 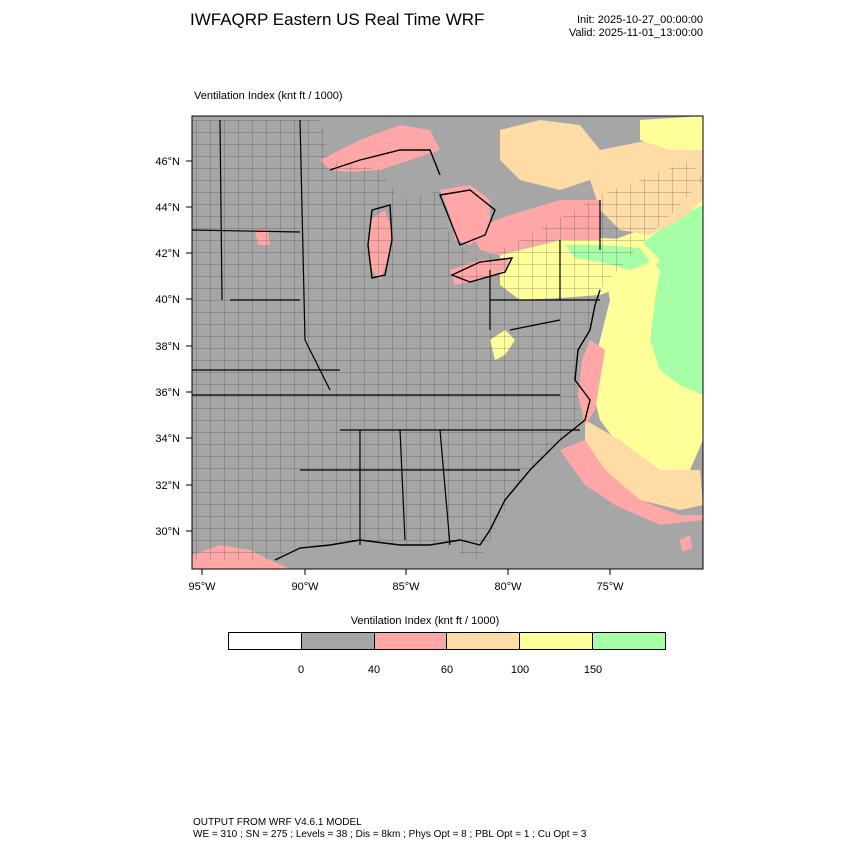 What do you see at coordinates (644, 465) in the screenshot?
I see `atlantic-orange-zone` at bounding box center [644, 465].